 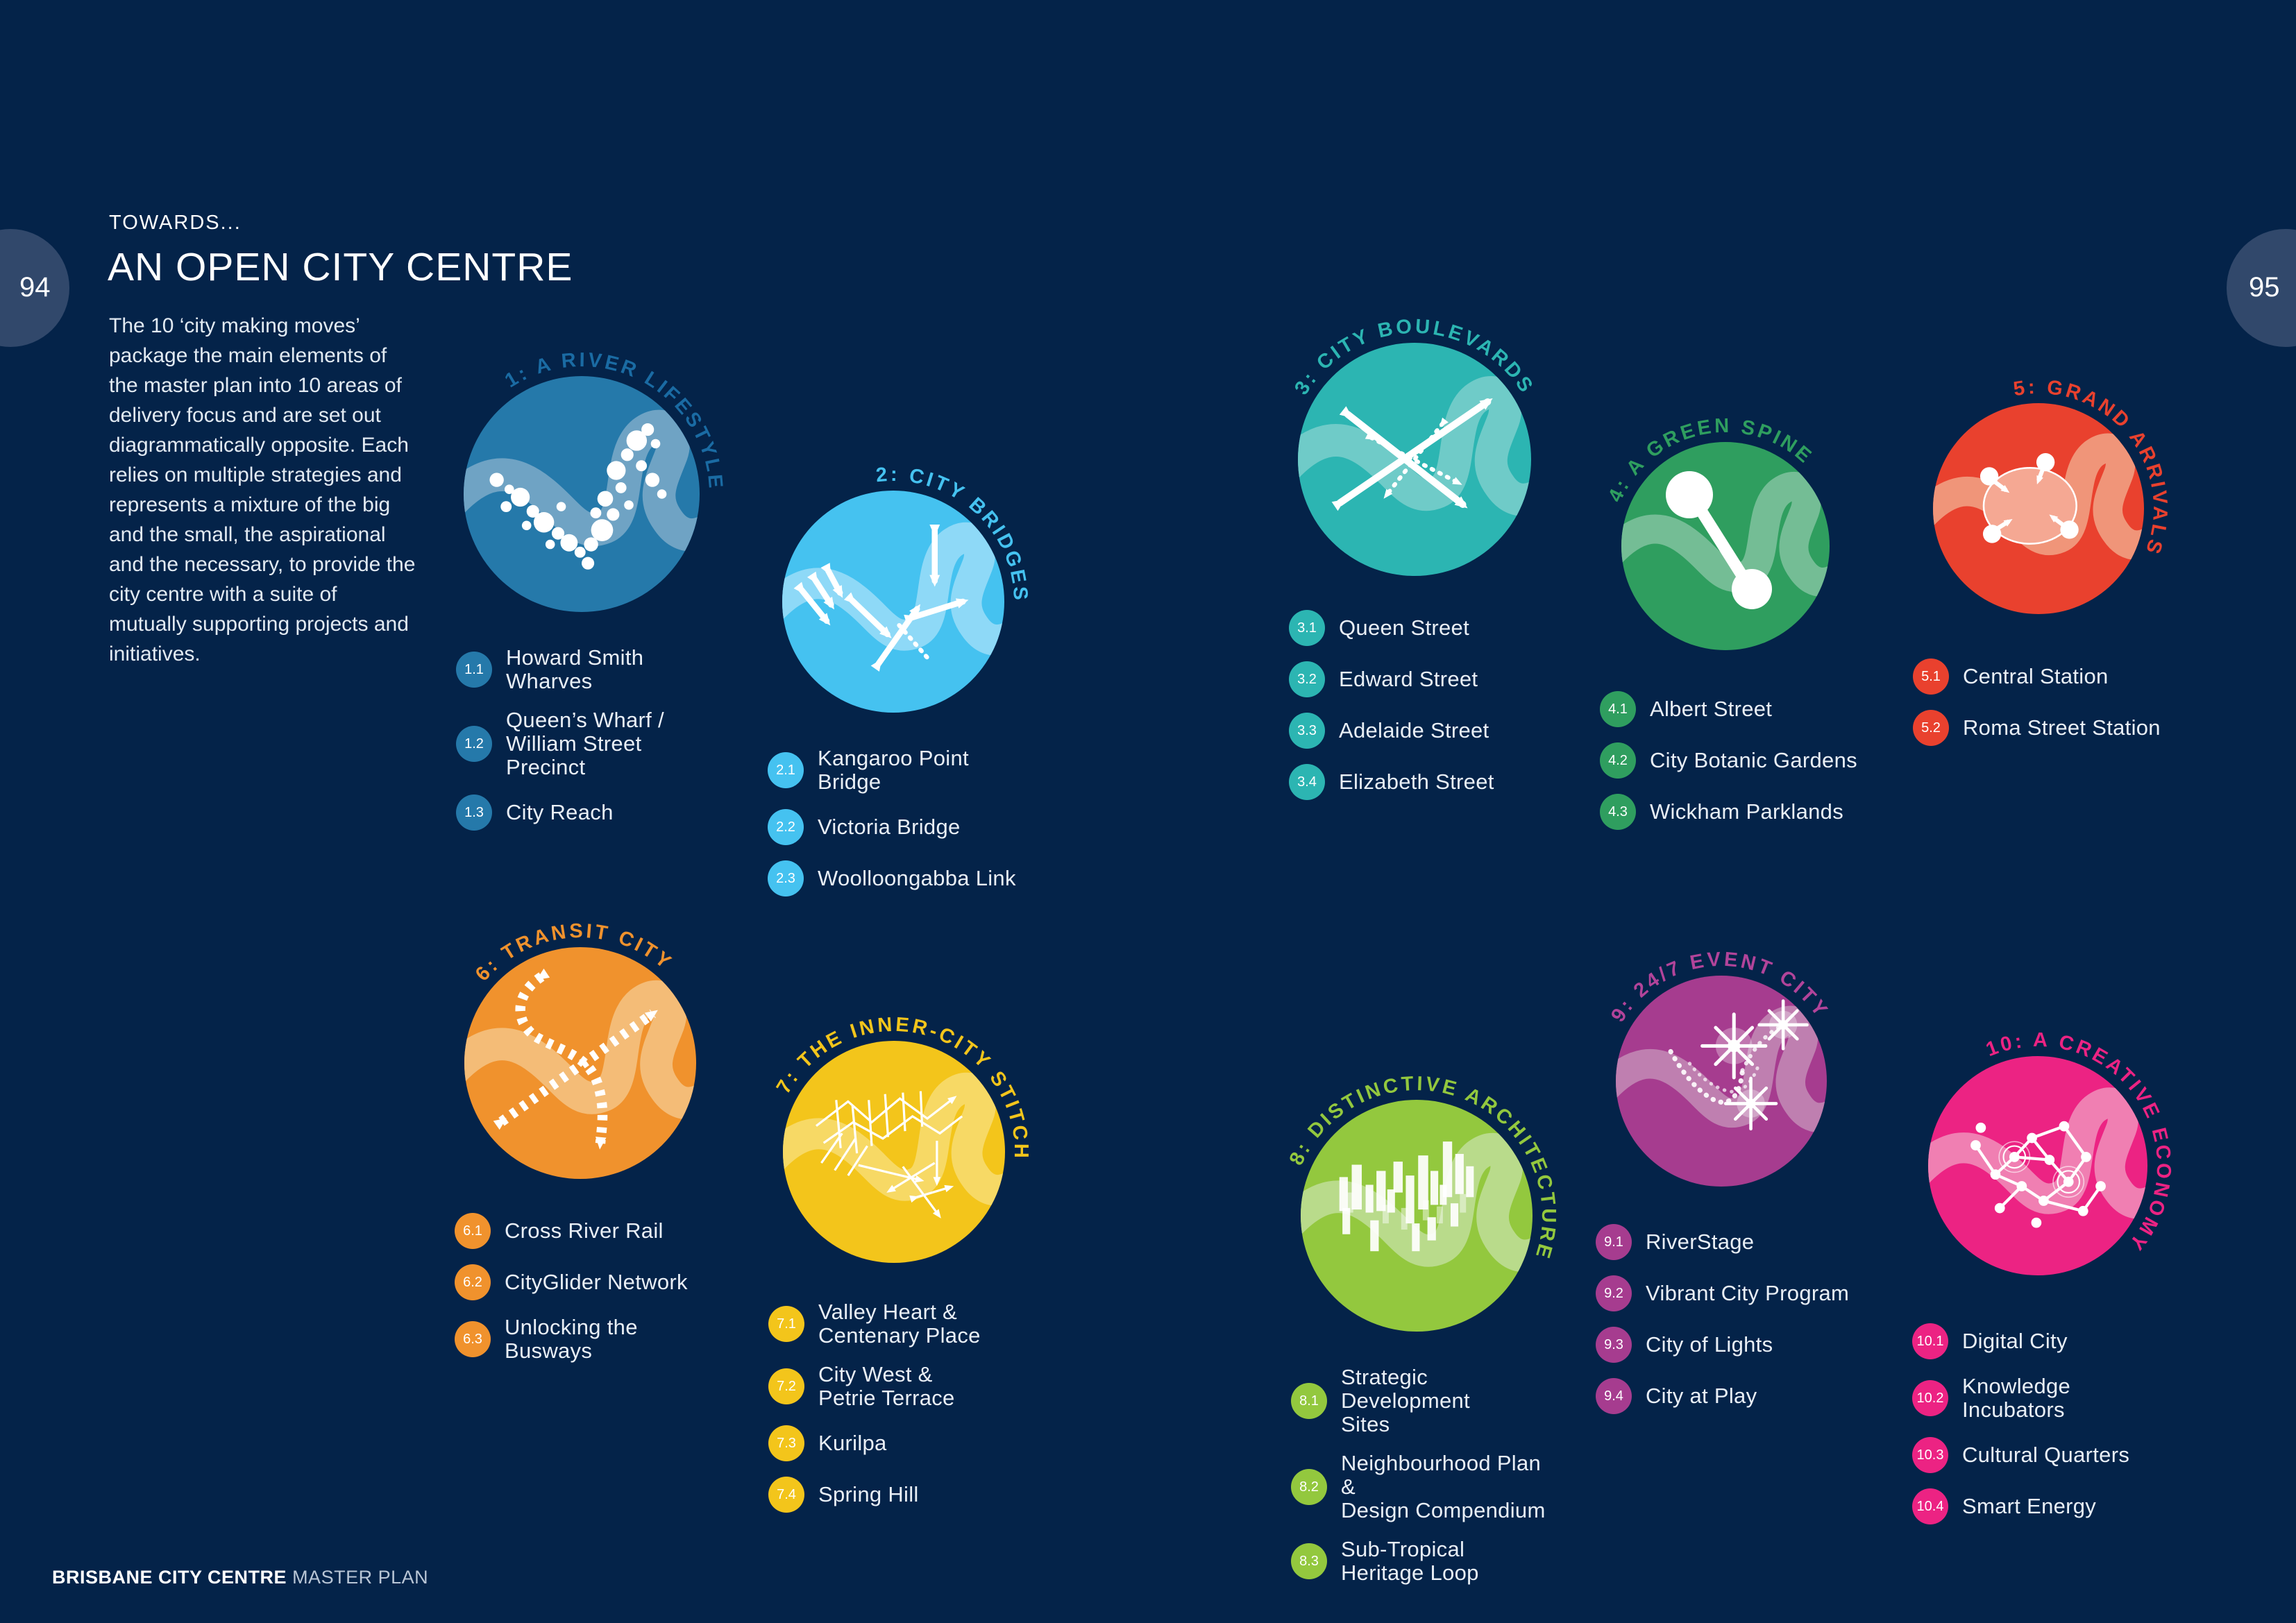 I want to click on list-item: 7.2 City West & Petrie Terrace, so click(x=900, y=1386).